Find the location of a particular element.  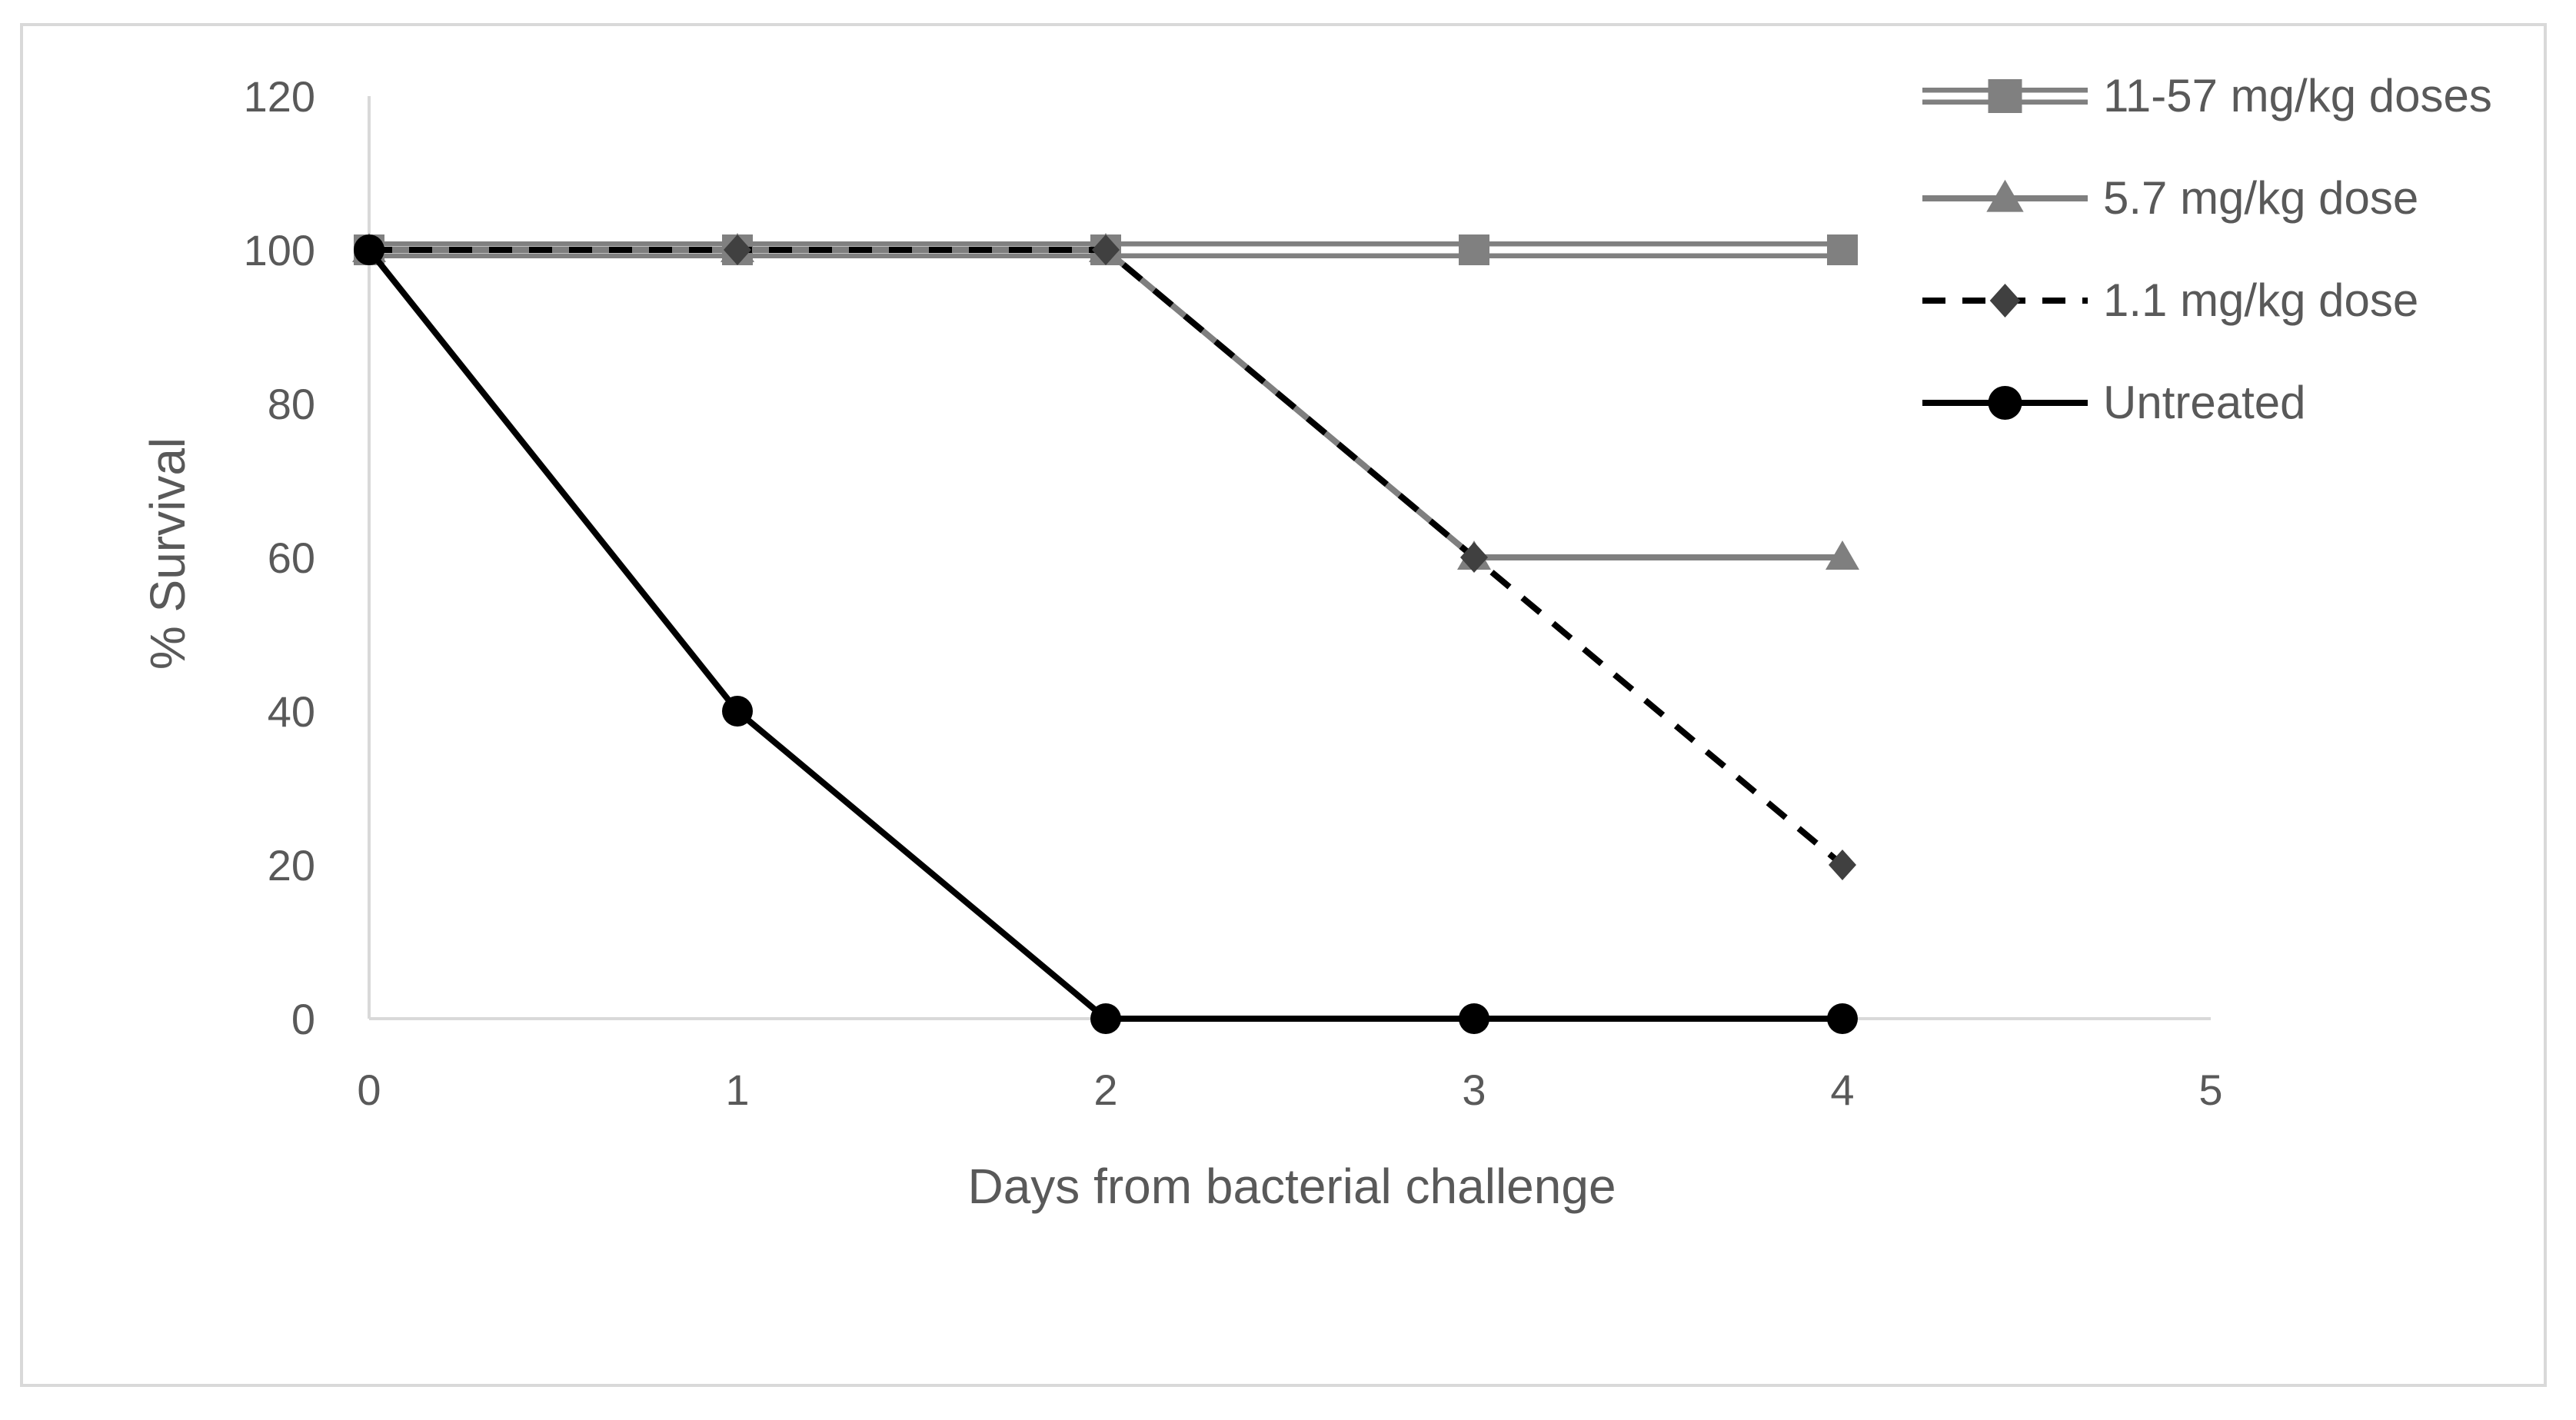

y-tick-label: 0 is located at coordinates (303, 1019).